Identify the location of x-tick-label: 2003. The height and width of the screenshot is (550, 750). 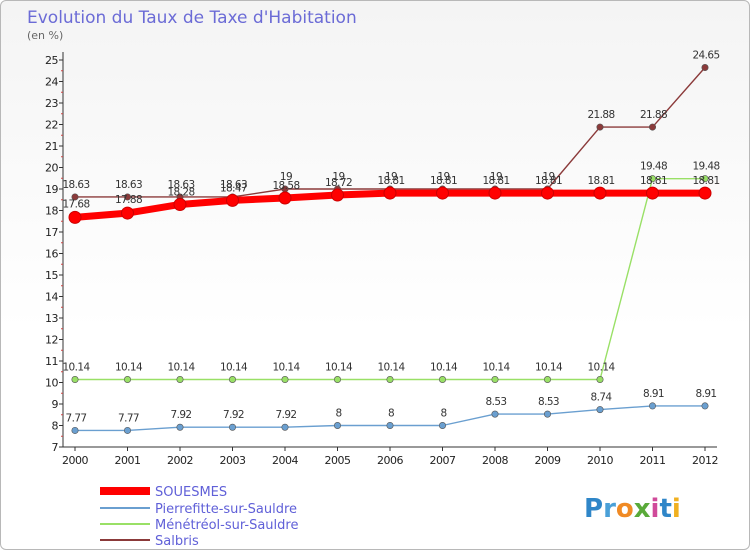
(233, 460).